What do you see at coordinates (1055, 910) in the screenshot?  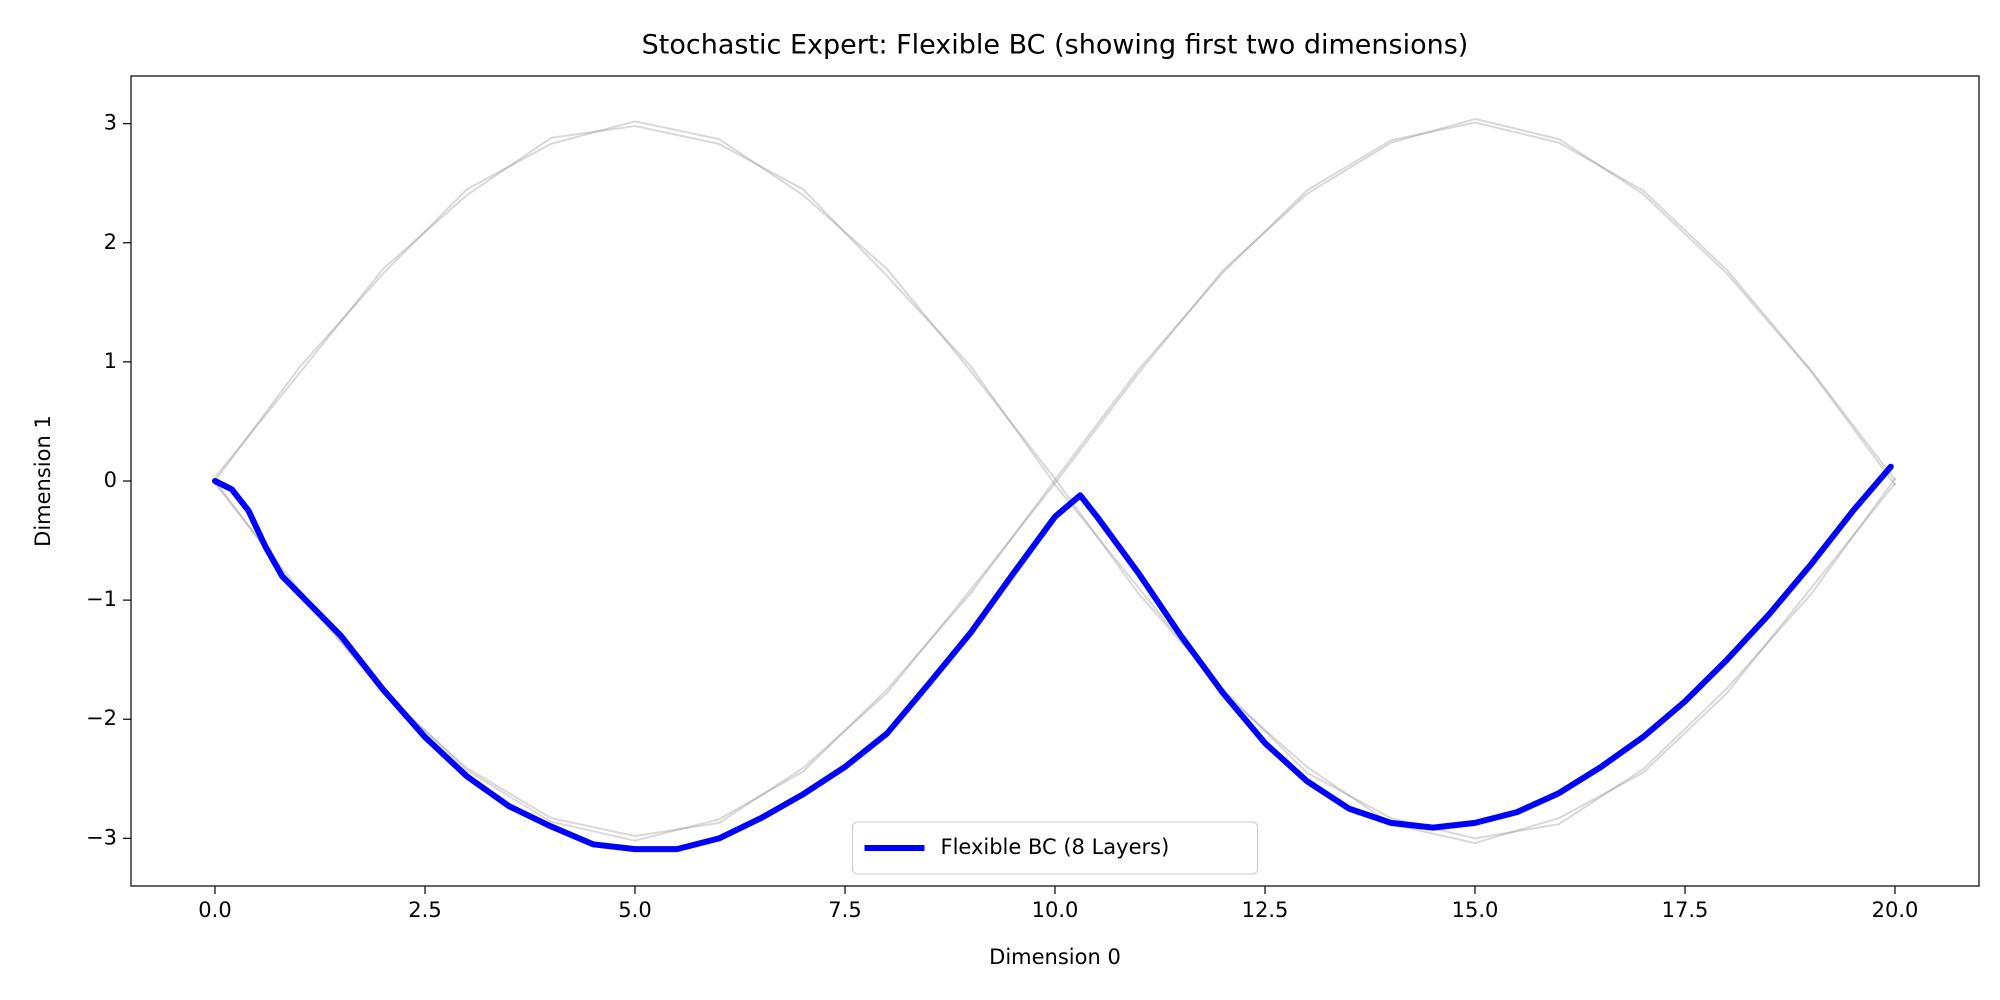 I see `x-tick-label: 10.0` at bounding box center [1055, 910].